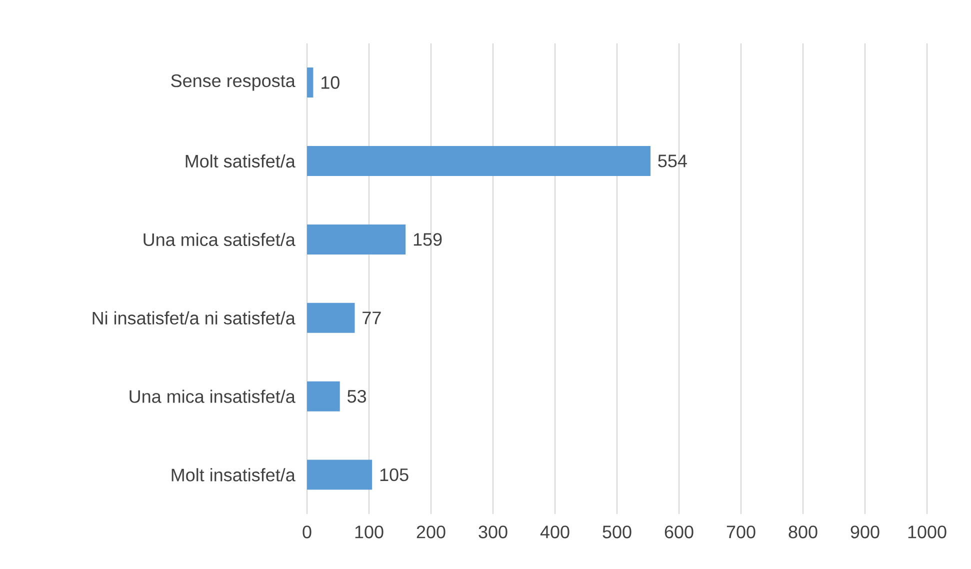  Describe the element at coordinates (241, 161) in the screenshot. I see `y-tick-label: Molt satisfet/a` at that location.